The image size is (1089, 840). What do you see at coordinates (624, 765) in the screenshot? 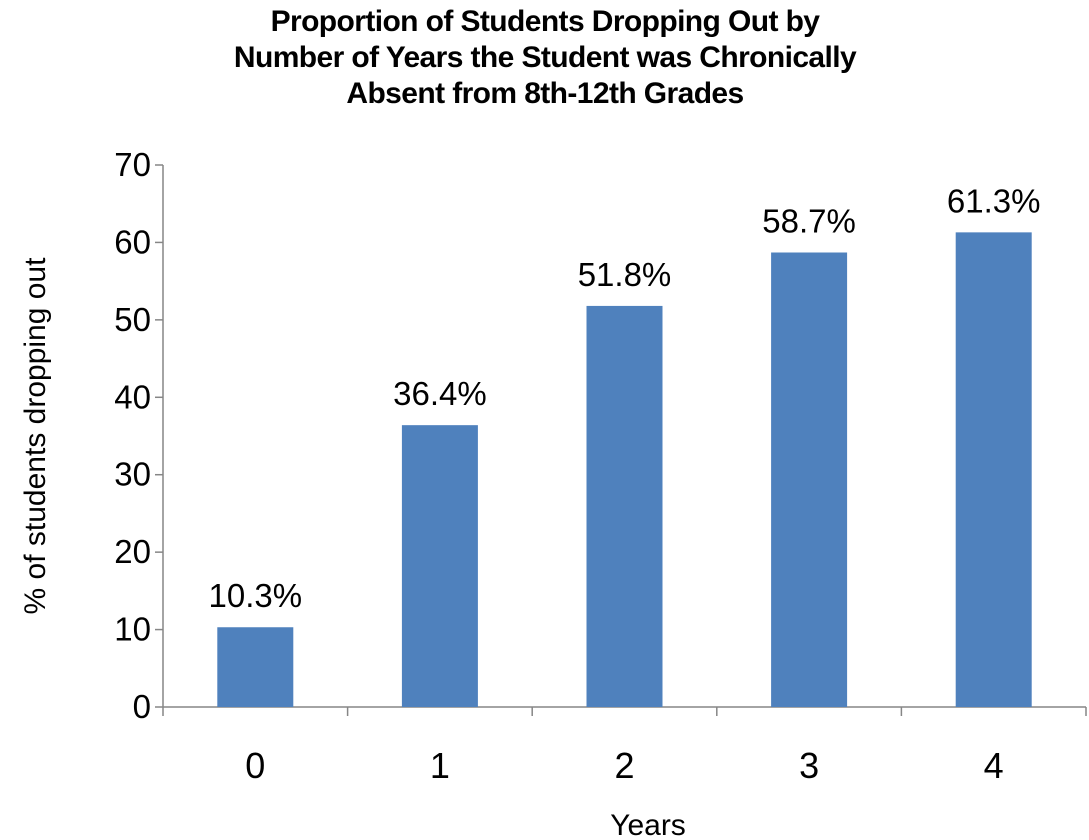
I see `x-tick-label: 2` at bounding box center [624, 765].